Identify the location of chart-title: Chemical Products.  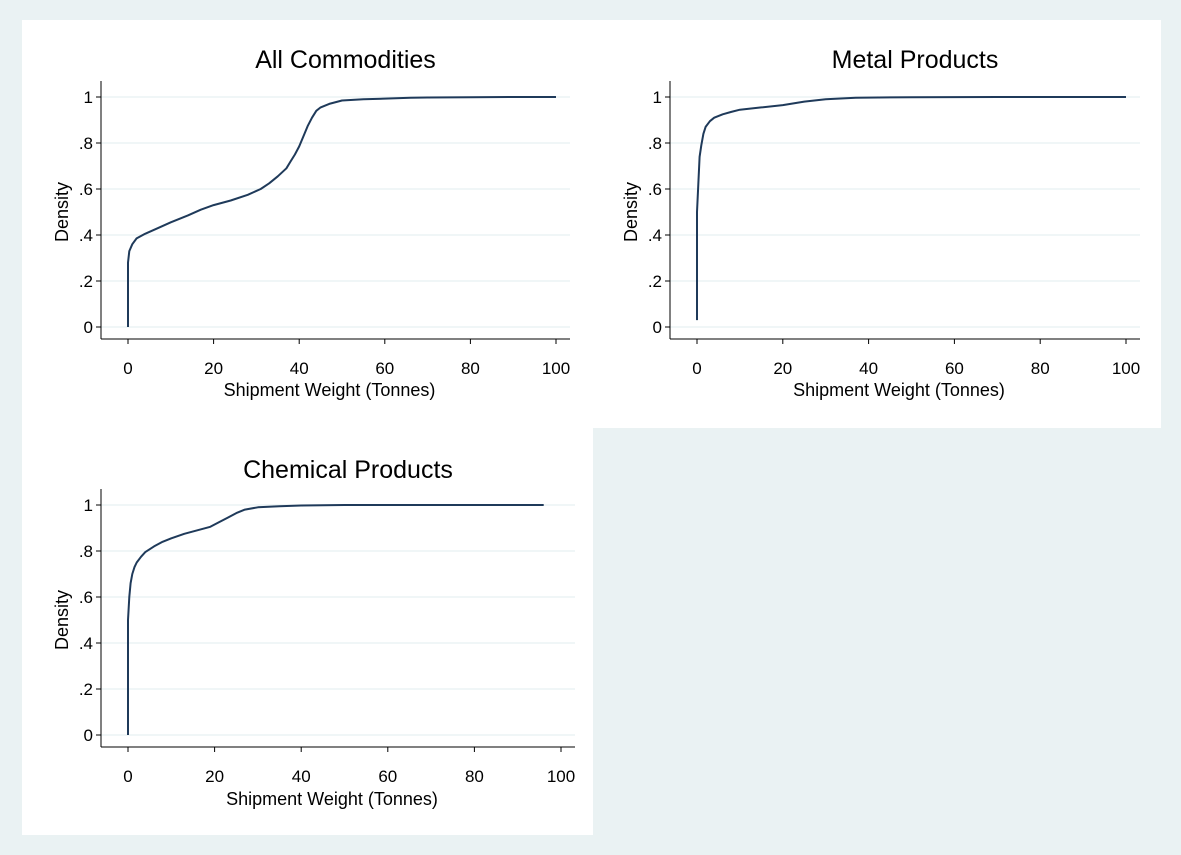
(348, 470).